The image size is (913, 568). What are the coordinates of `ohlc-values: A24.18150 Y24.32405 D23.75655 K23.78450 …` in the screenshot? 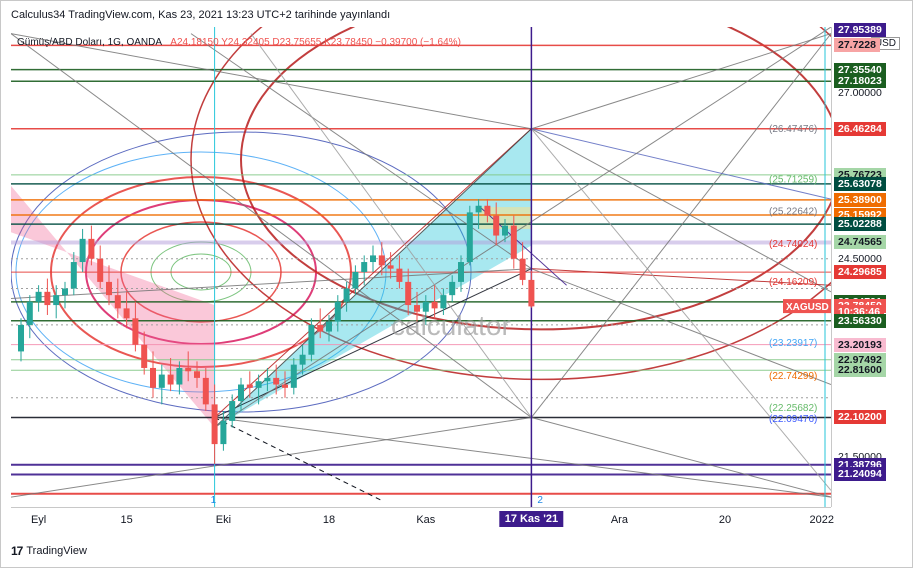 It's located at (315, 42).